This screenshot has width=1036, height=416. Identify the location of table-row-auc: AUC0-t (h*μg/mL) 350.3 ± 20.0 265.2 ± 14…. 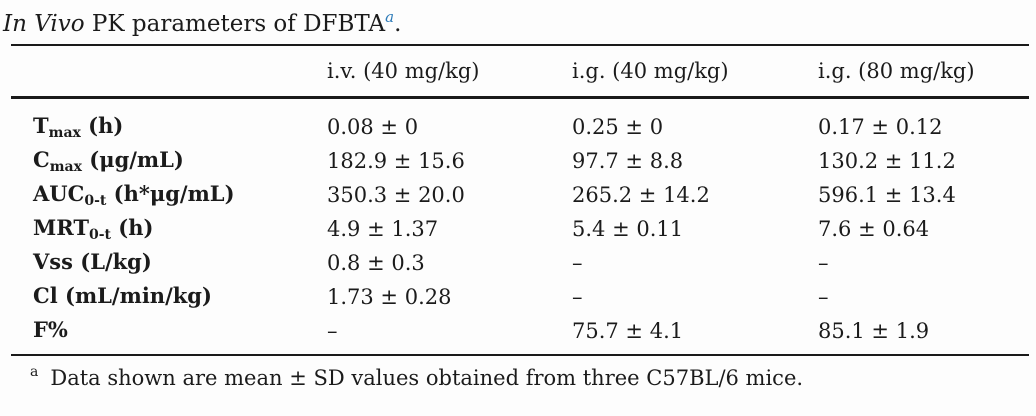
(520, 195).